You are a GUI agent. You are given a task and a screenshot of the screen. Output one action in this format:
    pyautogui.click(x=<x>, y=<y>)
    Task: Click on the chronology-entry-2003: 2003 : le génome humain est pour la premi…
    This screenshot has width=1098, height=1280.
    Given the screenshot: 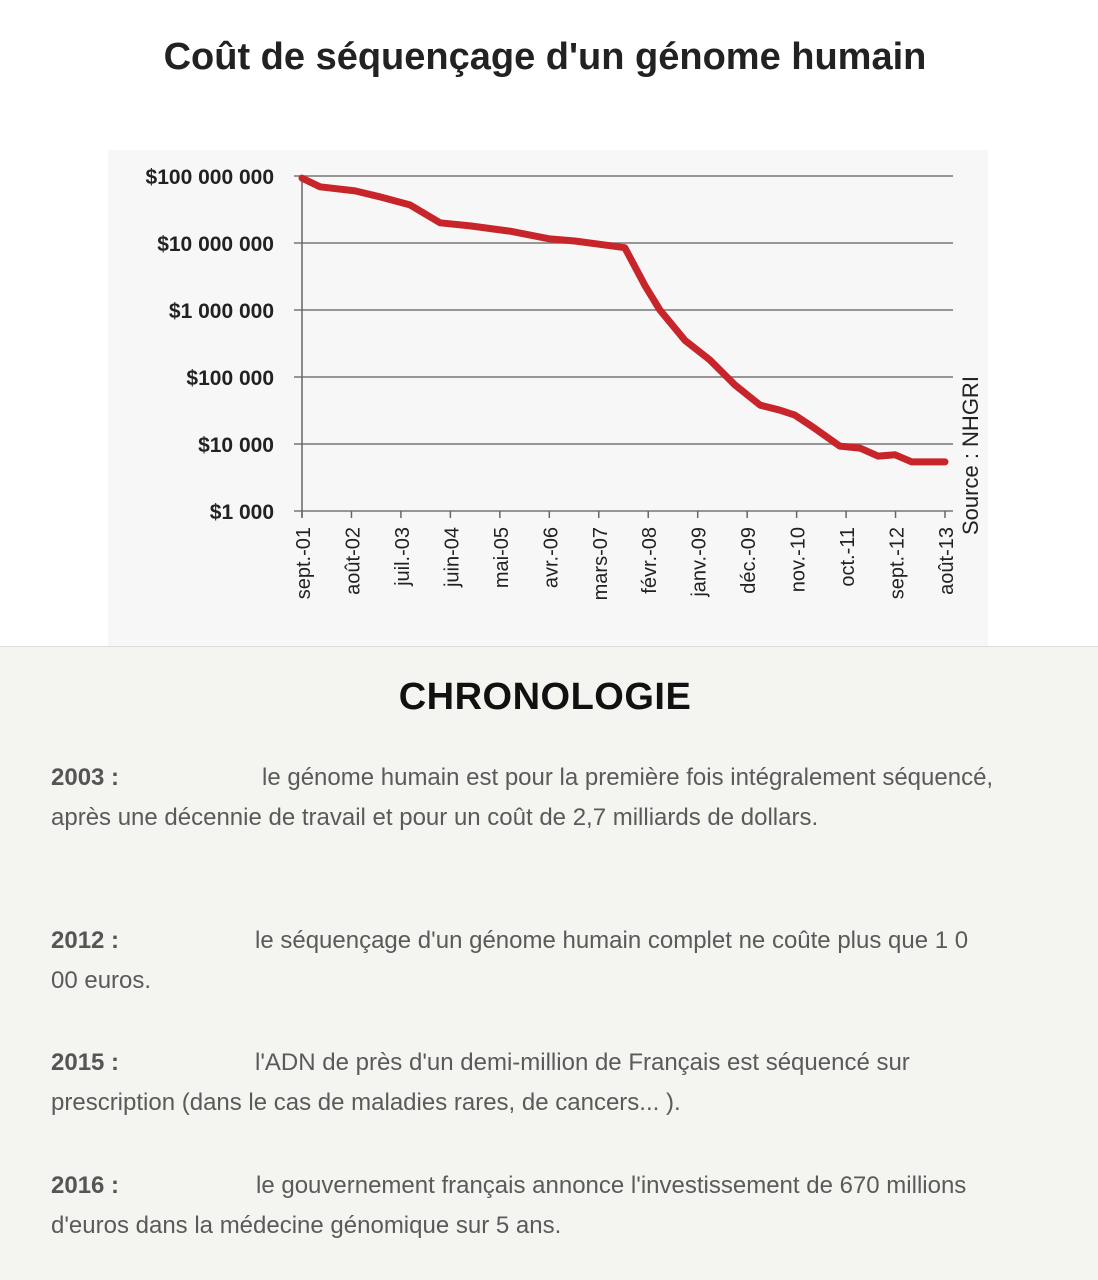 What is the action you would take?
    pyautogui.click(x=546, y=798)
    